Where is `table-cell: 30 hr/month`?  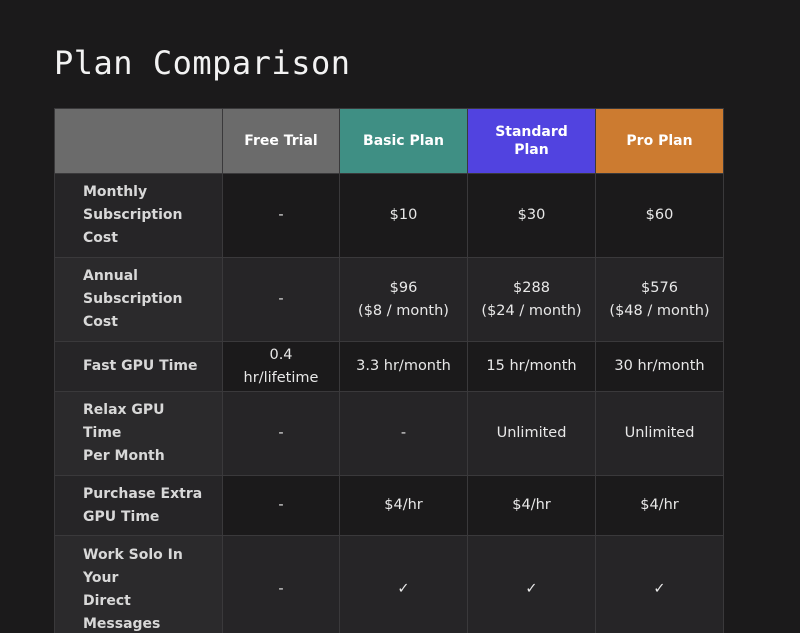
table-cell: 30 hr/month is located at coordinates (659, 366).